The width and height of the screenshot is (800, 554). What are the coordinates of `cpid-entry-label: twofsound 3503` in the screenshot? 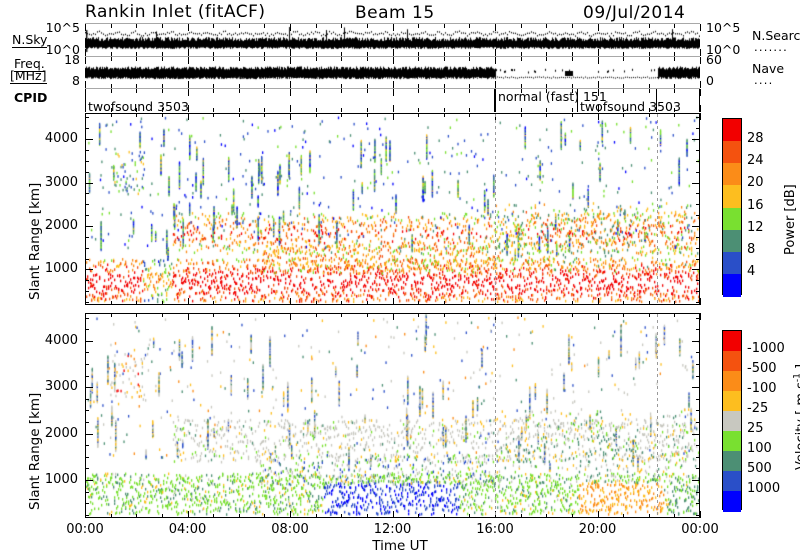 It's located at (630, 106).